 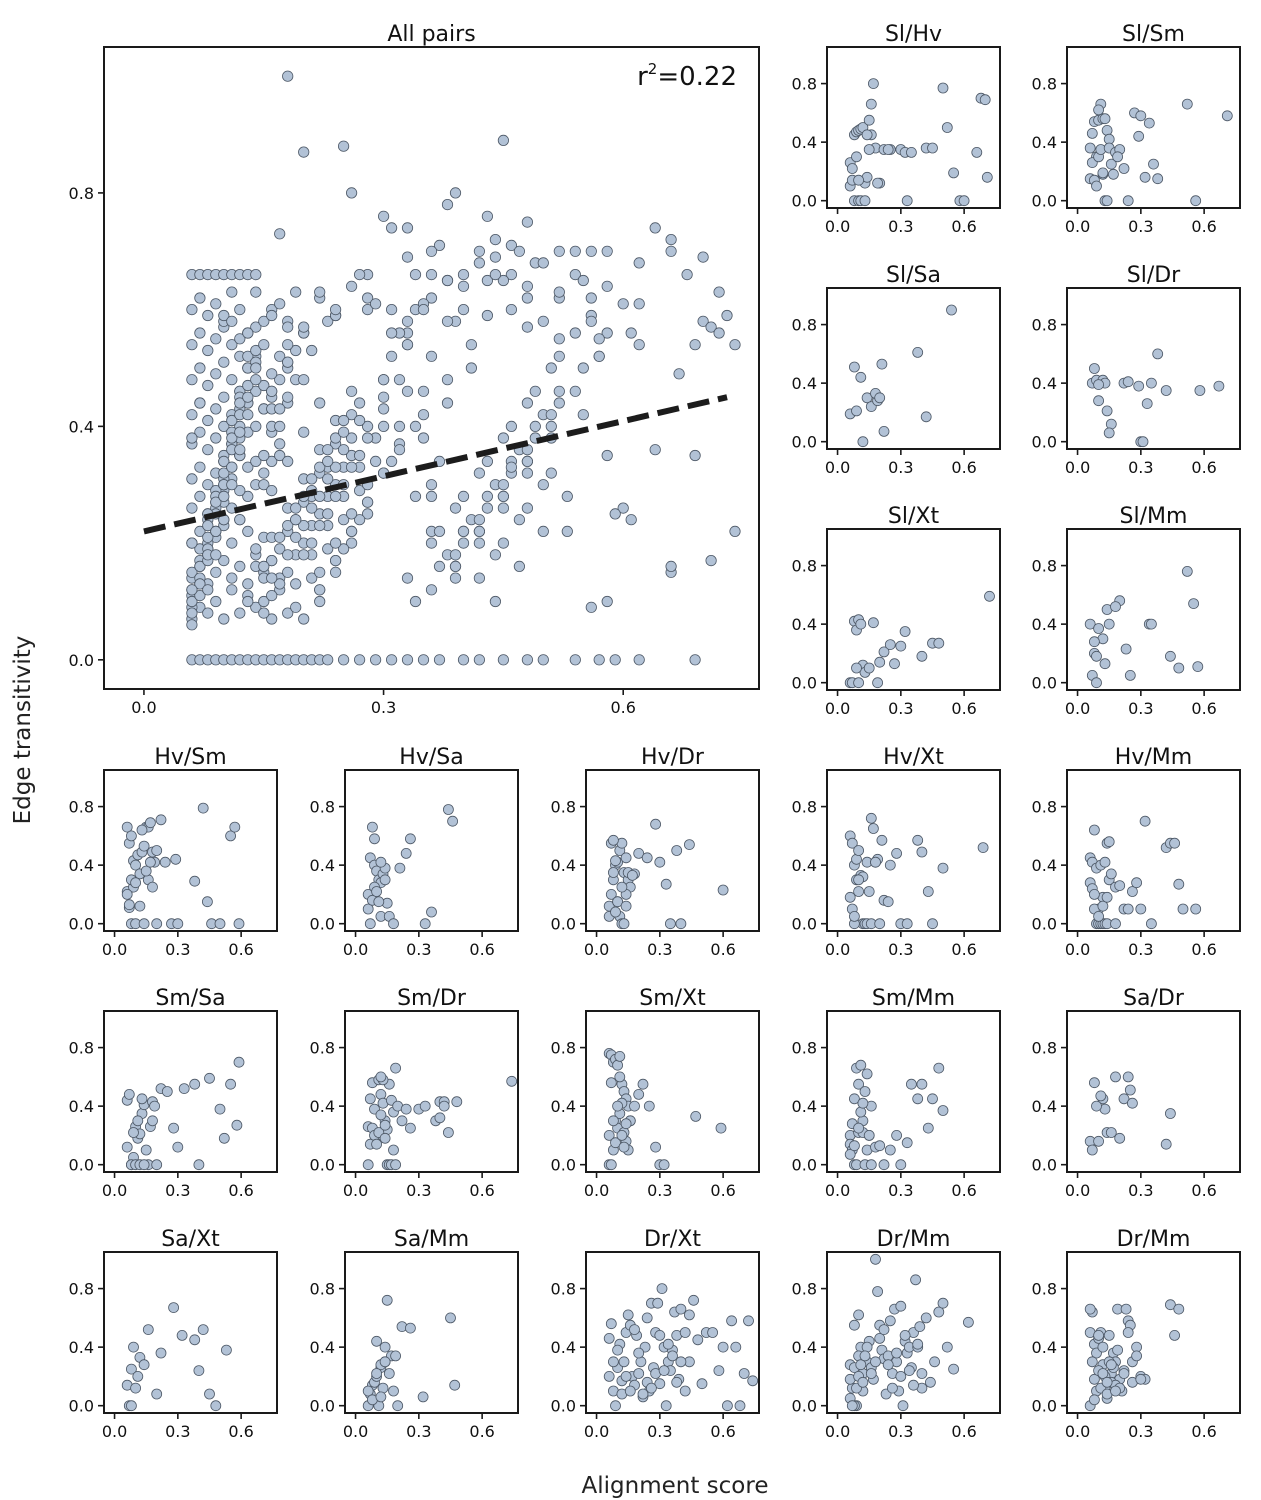 I want to click on scatter-panel-sm-dr: Sm/Dr 0.0 0.3 0.6 0.0 0.4 0.8, so click(x=414, y=1093).